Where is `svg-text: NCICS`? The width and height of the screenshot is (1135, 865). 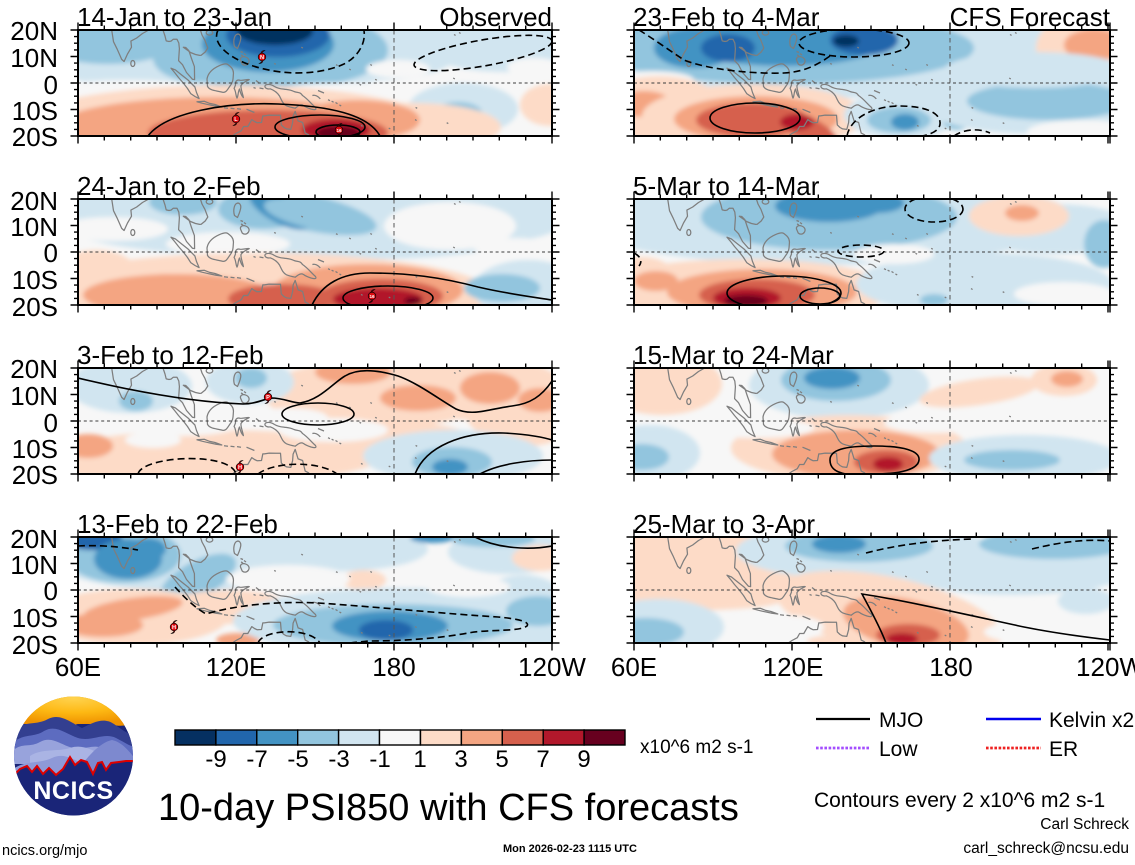 svg-text: NCICS is located at coordinates (73, 791).